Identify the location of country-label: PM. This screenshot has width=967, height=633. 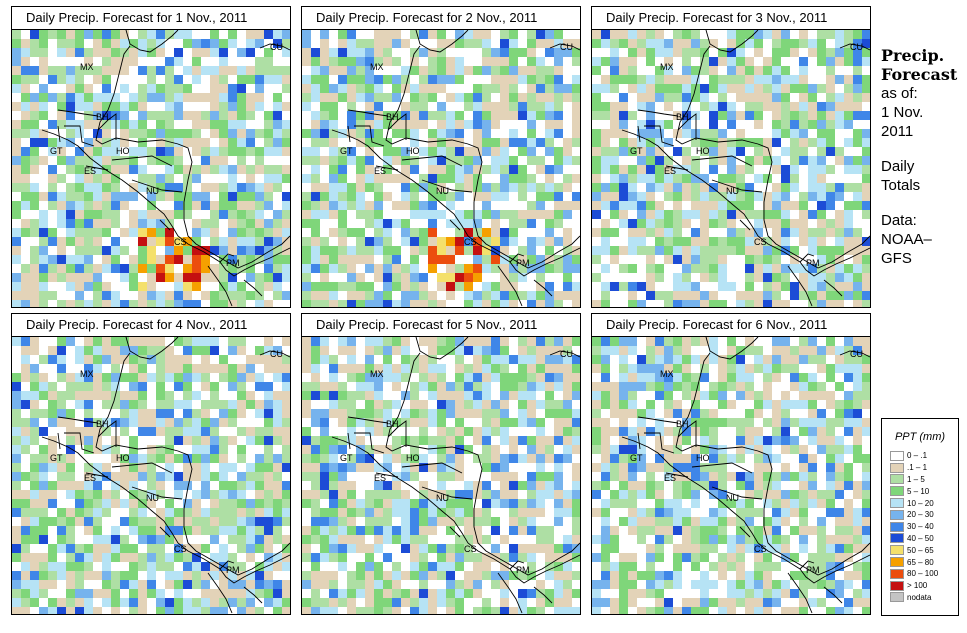
(233, 263).